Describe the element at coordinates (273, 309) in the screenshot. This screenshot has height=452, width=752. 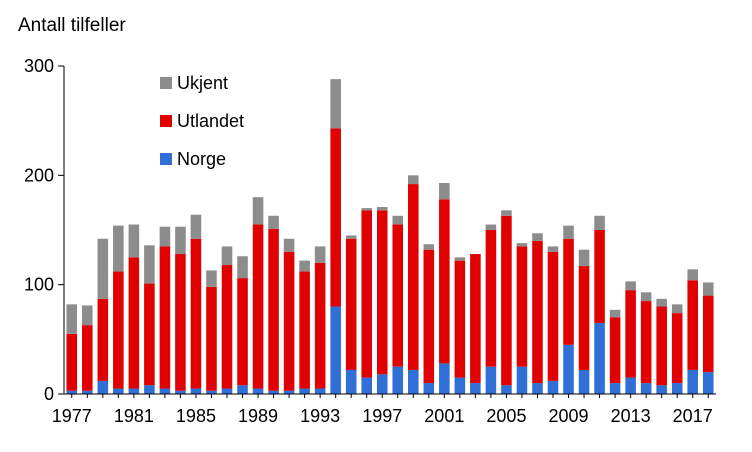
I see `bar-utlandet-1990` at that location.